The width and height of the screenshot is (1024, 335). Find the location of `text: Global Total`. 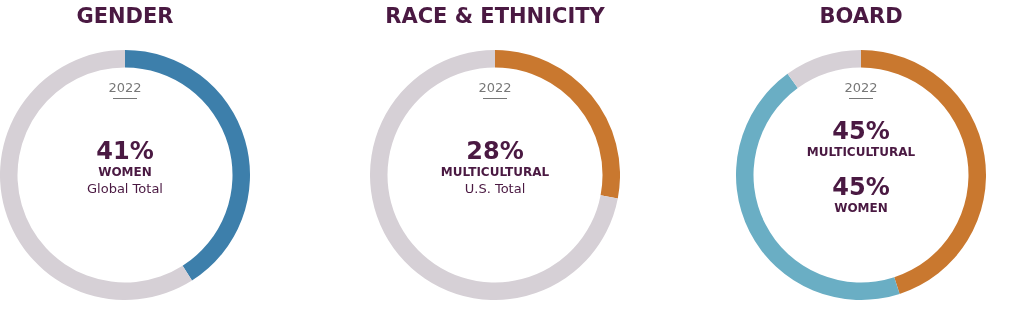

text: Global Total is located at coordinates (125, 188).